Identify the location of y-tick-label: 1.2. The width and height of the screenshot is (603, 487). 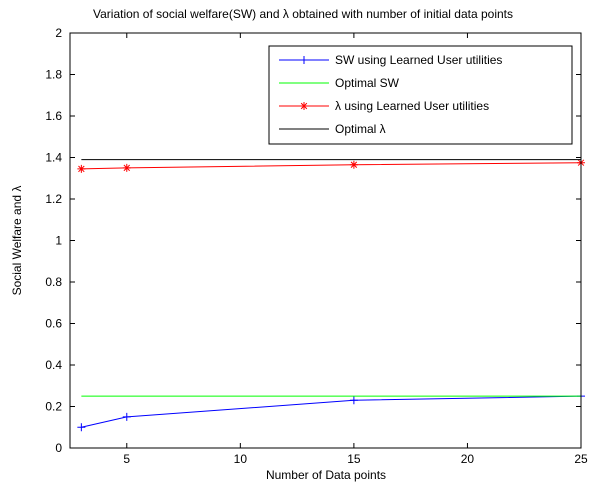
(53, 199).